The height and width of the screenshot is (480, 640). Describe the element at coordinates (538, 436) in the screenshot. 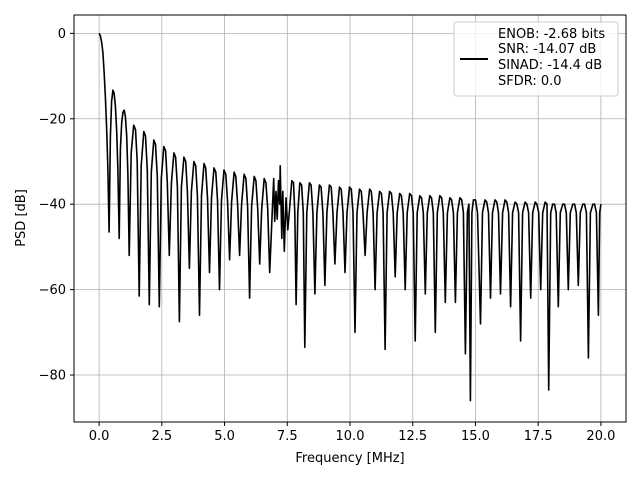

I see `x-tick-label: 17.5` at that location.